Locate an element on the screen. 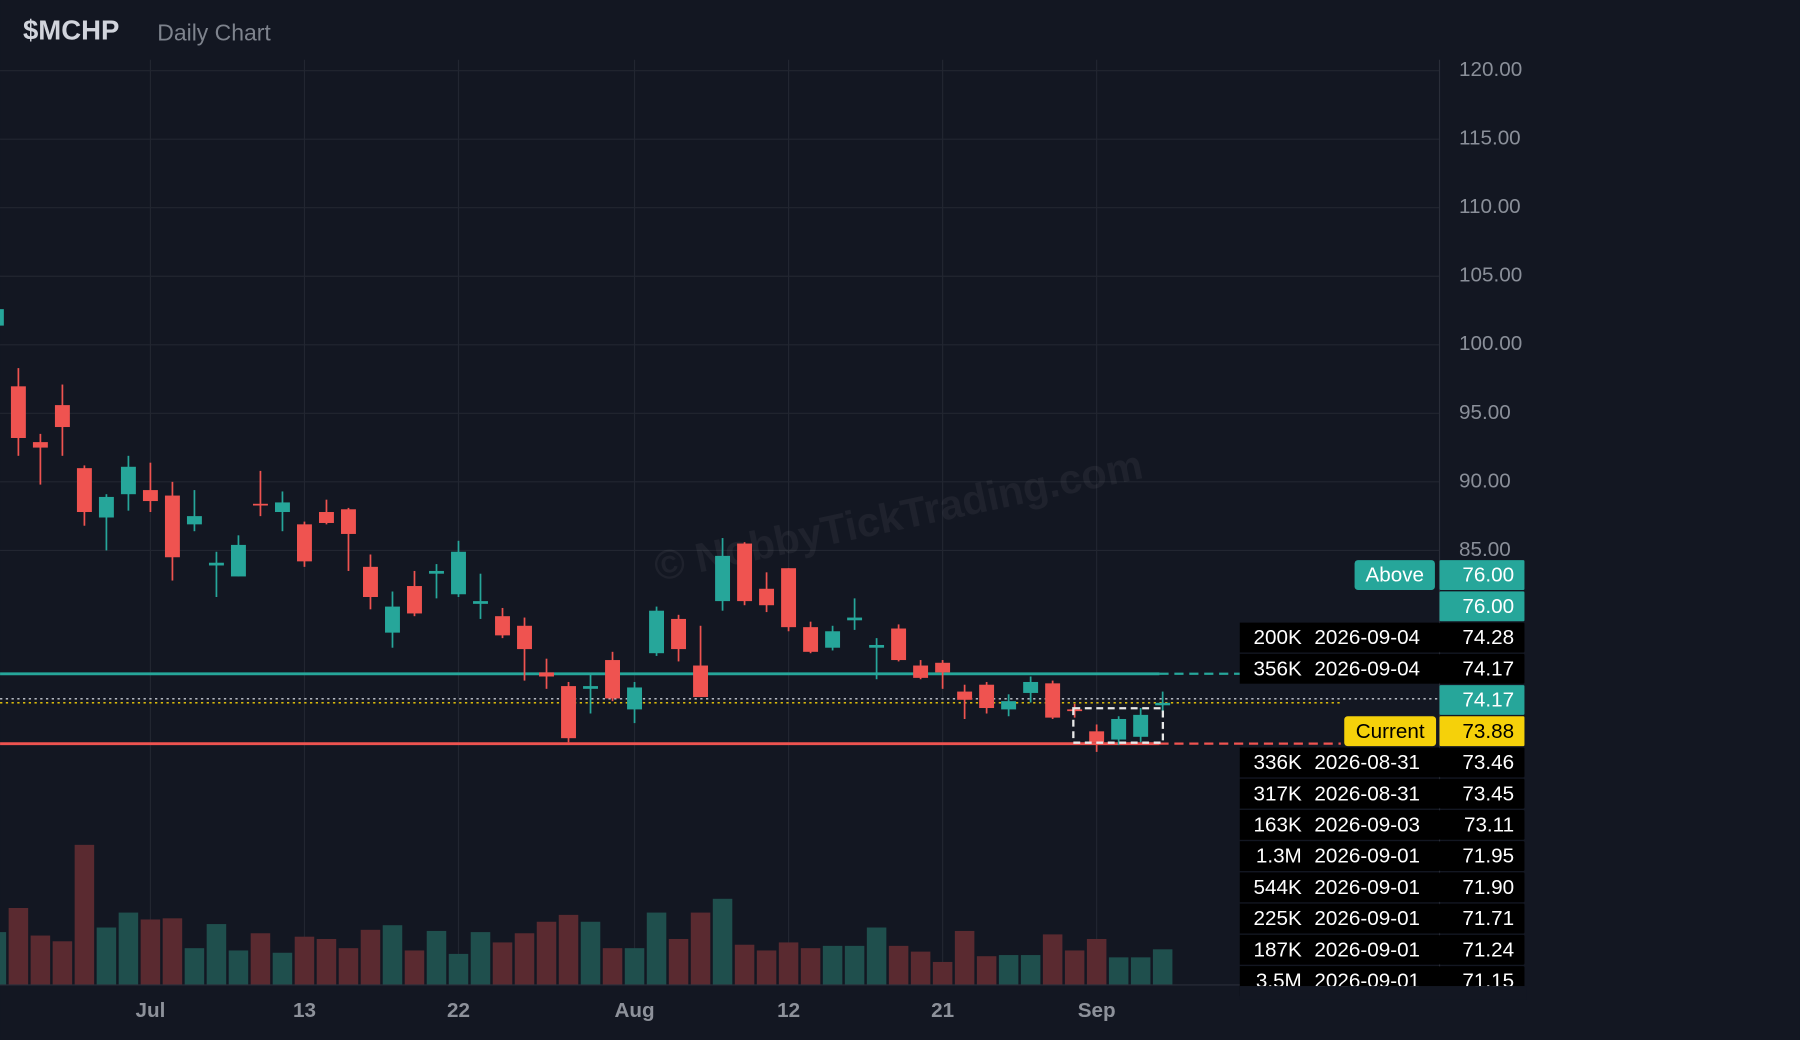  label-clip is located at coordinates (1383, 993).